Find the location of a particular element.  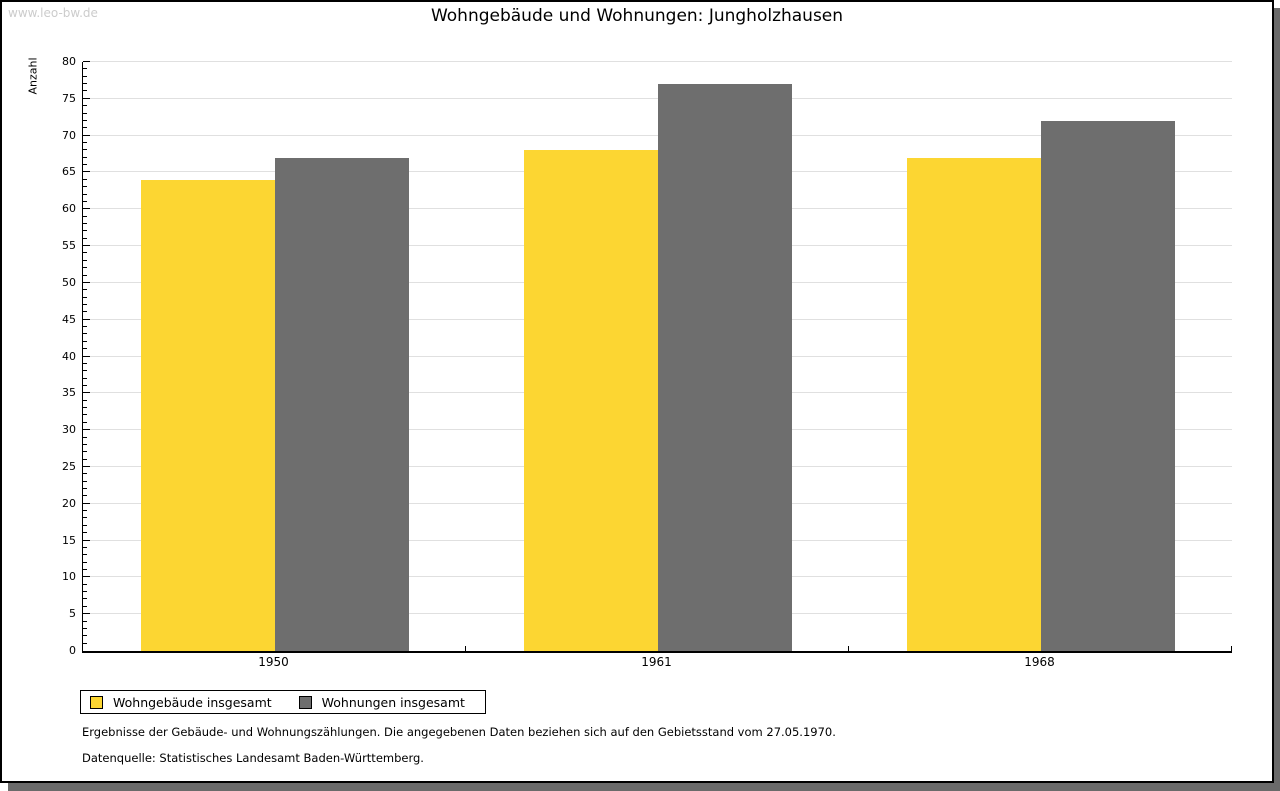

y-axis-label: Anzahl is located at coordinates (33, 76).